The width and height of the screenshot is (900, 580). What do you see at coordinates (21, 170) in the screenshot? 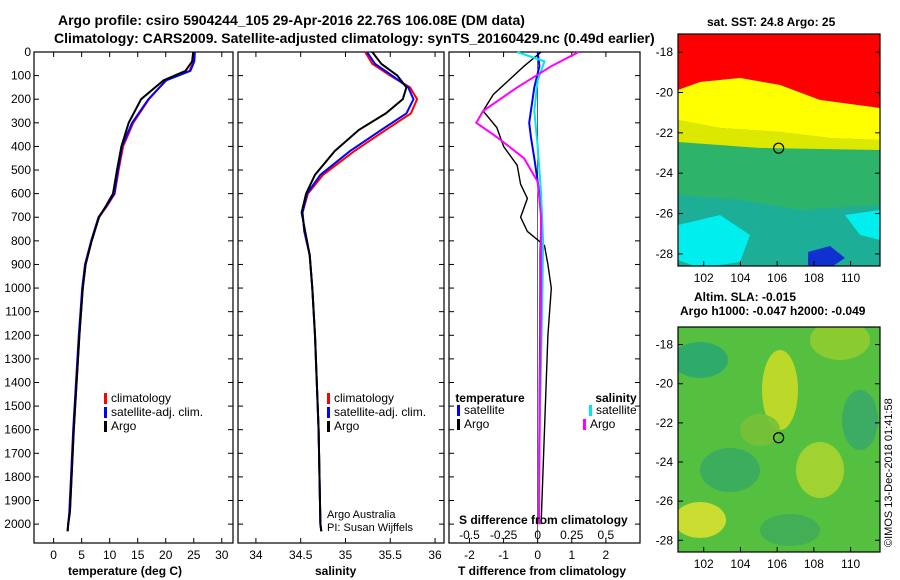
I see `y-tick-label: 500` at bounding box center [21, 170].